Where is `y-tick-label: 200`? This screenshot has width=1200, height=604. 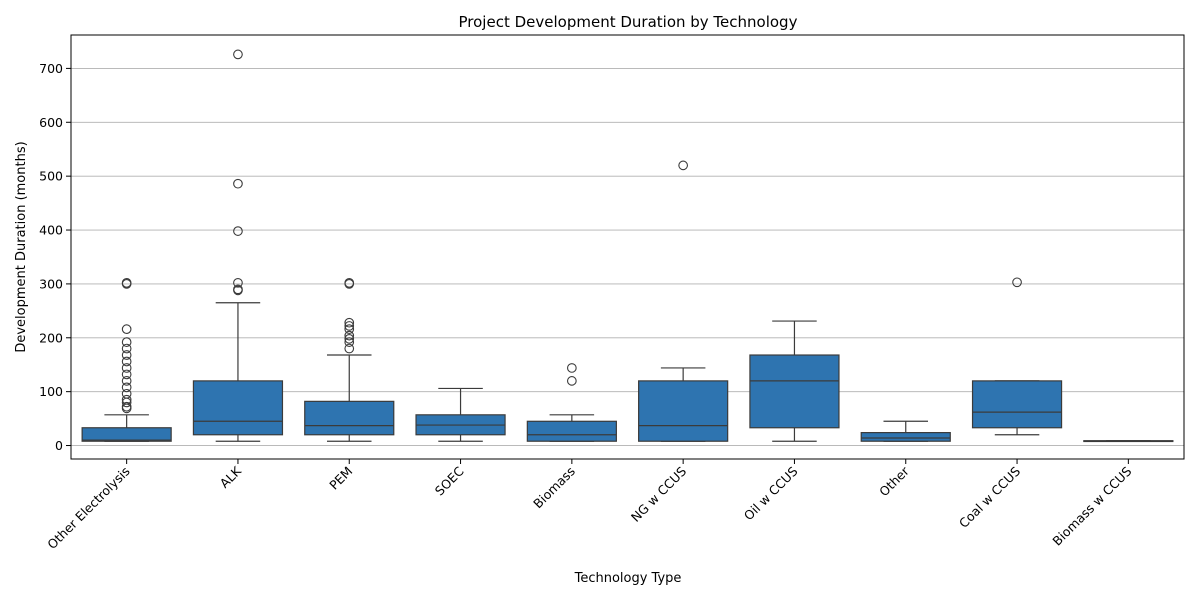 y-tick-label: 200 is located at coordinates (51, 337).